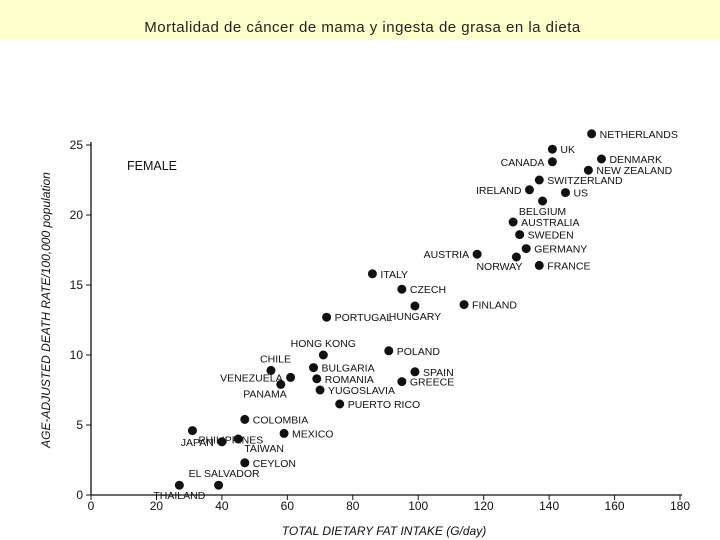 Image resolution: width=720 pixels, height=540 pixels. Describe the element at coordinates (79, 495) in the screenshot. I see `y-tick-label: 0` at that location.